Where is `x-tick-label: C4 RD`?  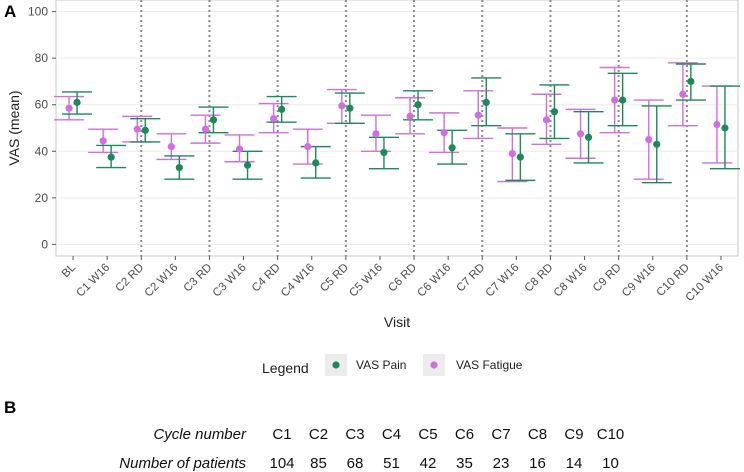
x-tick-label: C4 RD is located at coordinates (266, 278).